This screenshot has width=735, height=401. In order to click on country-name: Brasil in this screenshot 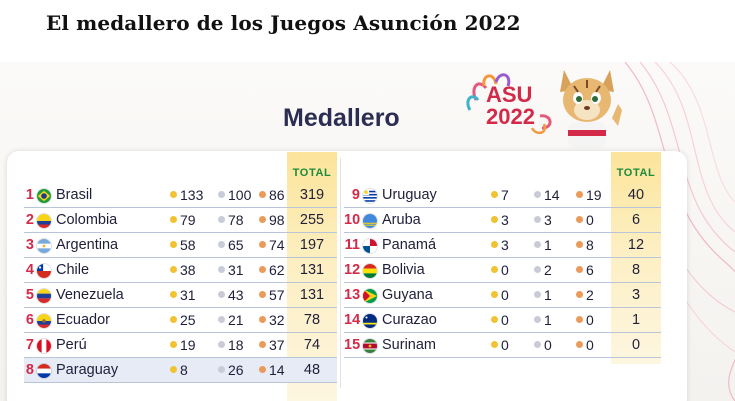, I will do `click(74, 195)`.